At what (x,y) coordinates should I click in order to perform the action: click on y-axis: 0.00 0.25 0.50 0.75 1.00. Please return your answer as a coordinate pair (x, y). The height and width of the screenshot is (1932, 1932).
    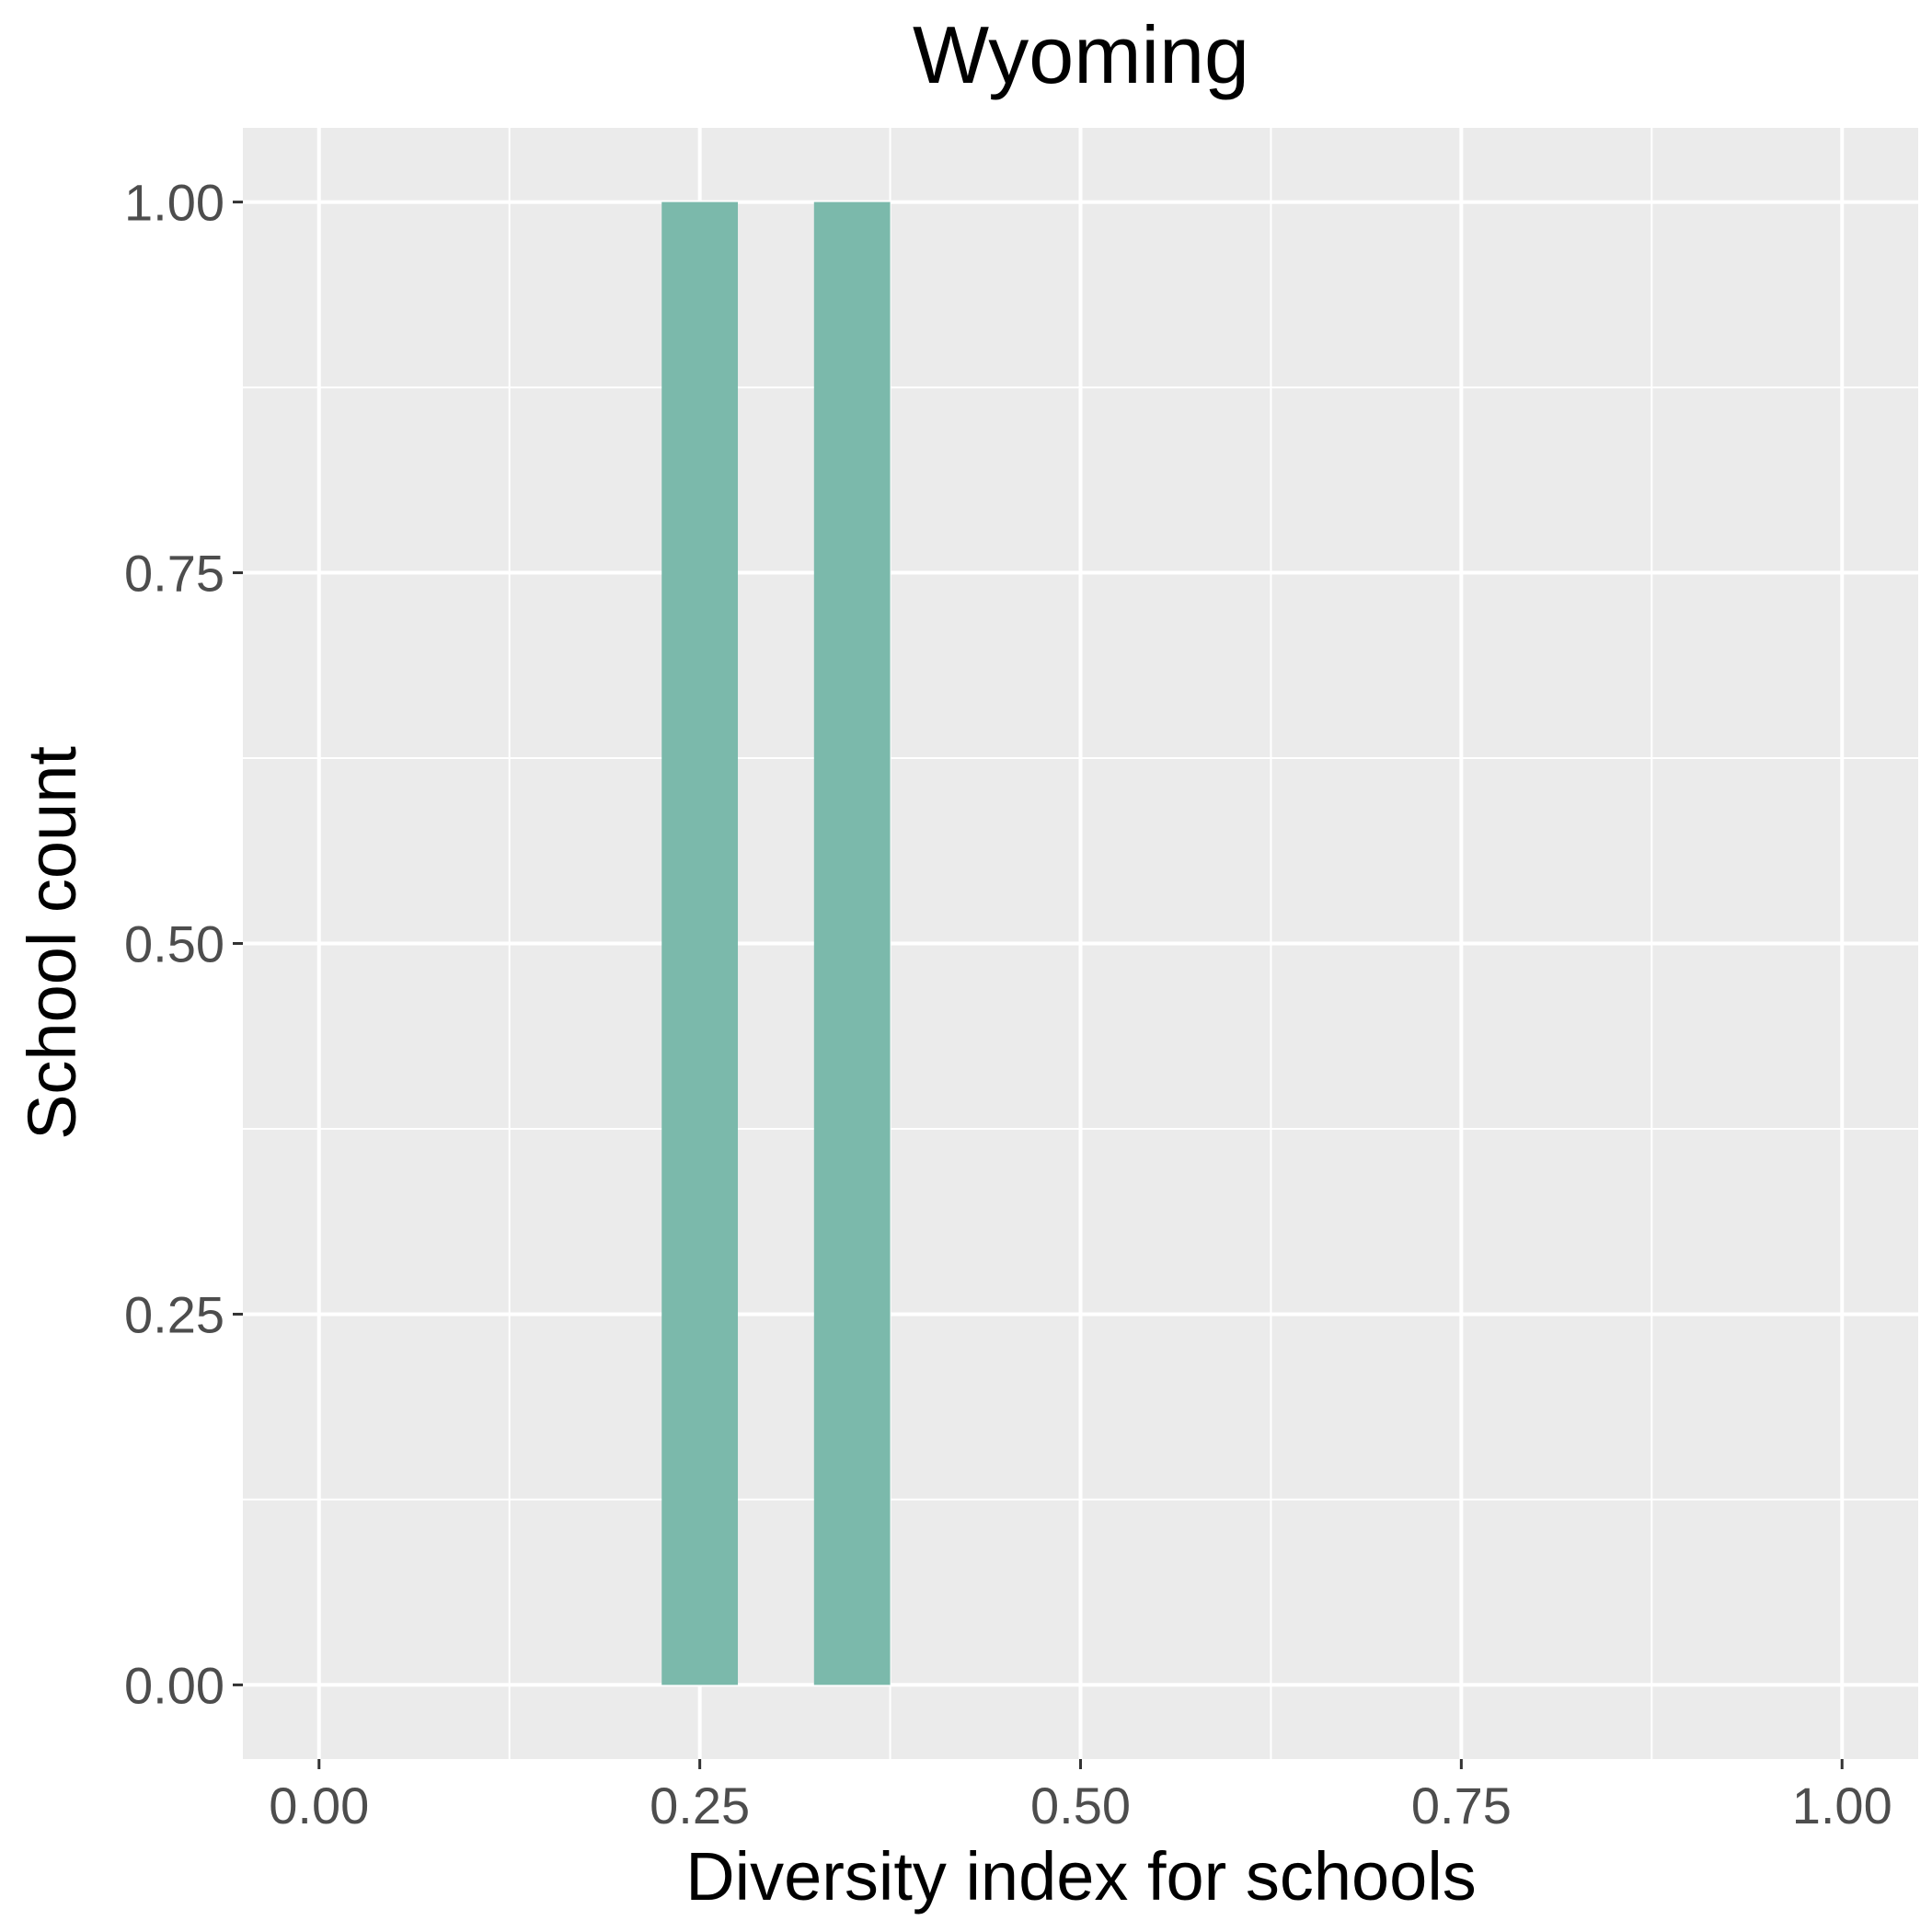
    Looking at the image, I should click on (183, 944).